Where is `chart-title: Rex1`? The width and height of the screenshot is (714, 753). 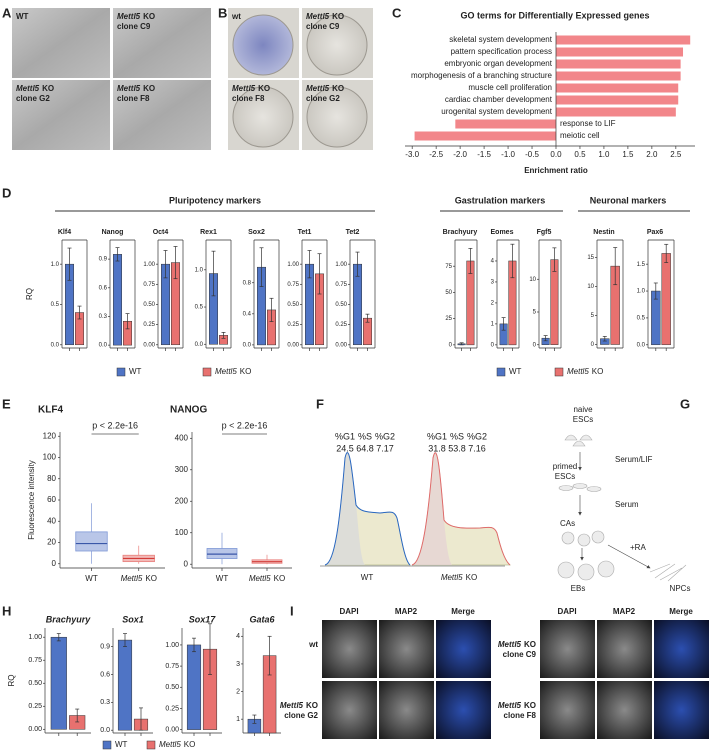 chart-title: Rex1 is located at coordinates (208, 232).